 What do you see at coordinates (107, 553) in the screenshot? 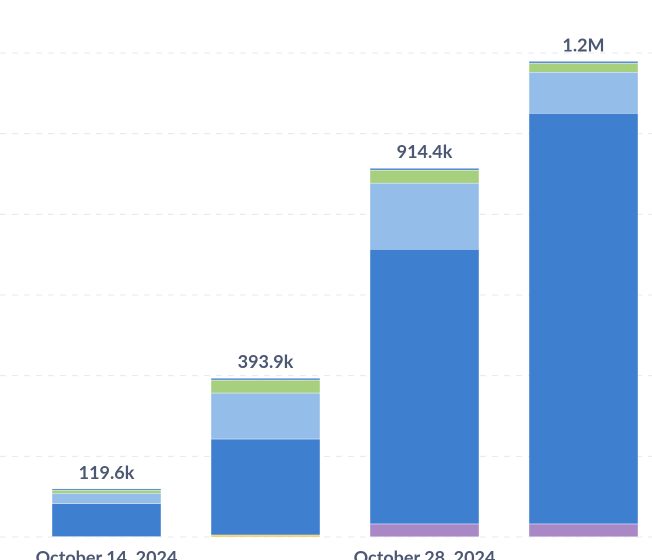
I see `x-tick-label: October 14, 2024` at bounding box center [107, 553].